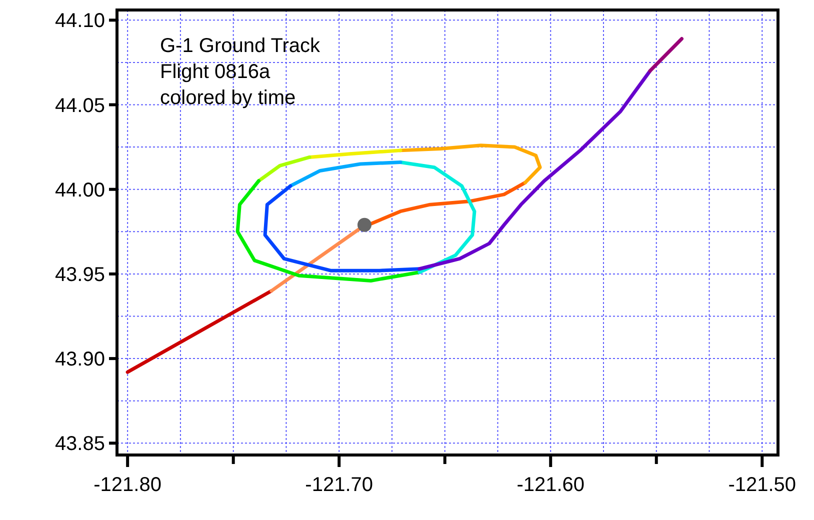 The width and height of the screenshot is (814, 520). Describe the element at coordinates (128, 485) in the screenshot. I see `x-tick-label: -121.80` at that location.